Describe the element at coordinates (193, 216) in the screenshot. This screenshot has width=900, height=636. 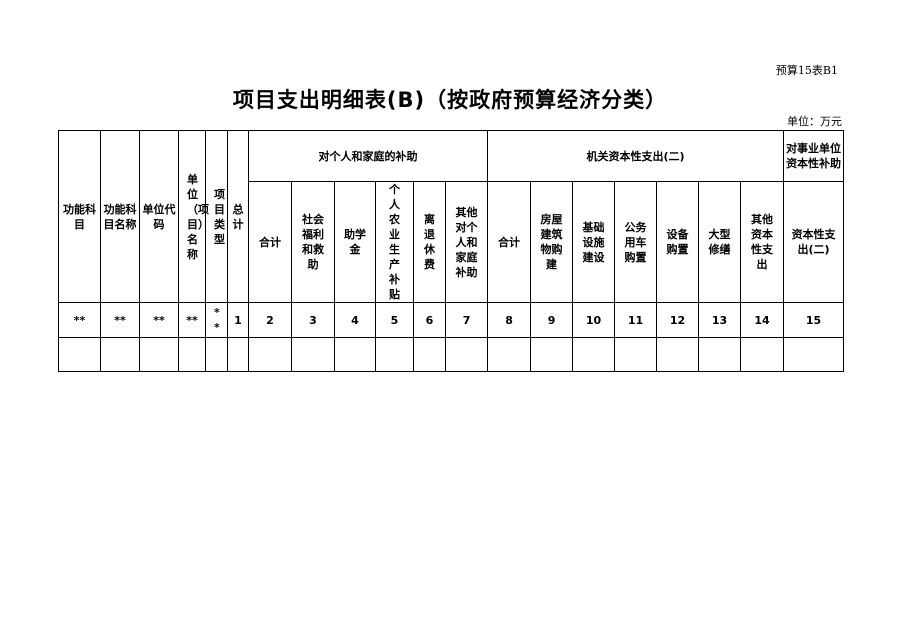
I see `column-header: 单位（项目）名称` at that location.